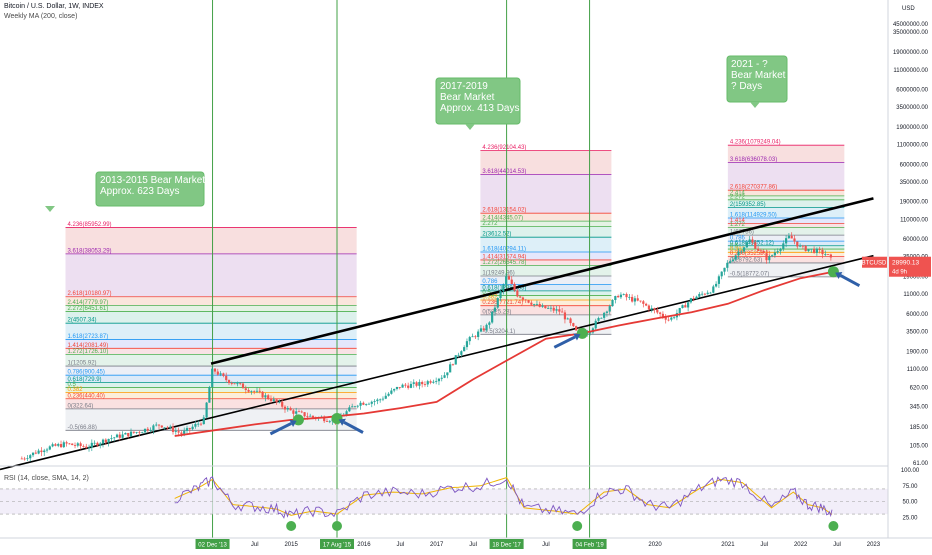 This screenshot has height=555, width=932. What do you see at coordinates (908, 9) in the screenshot?
I see `currency-label: USD` at bounding box center [908, 9].